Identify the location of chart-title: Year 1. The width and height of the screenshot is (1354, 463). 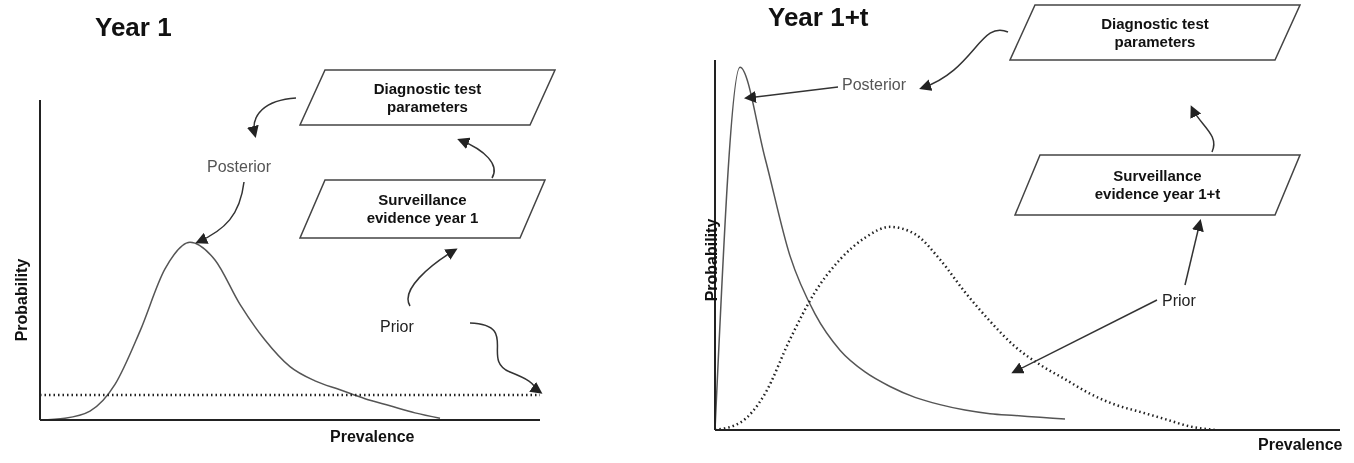
(133, 27).